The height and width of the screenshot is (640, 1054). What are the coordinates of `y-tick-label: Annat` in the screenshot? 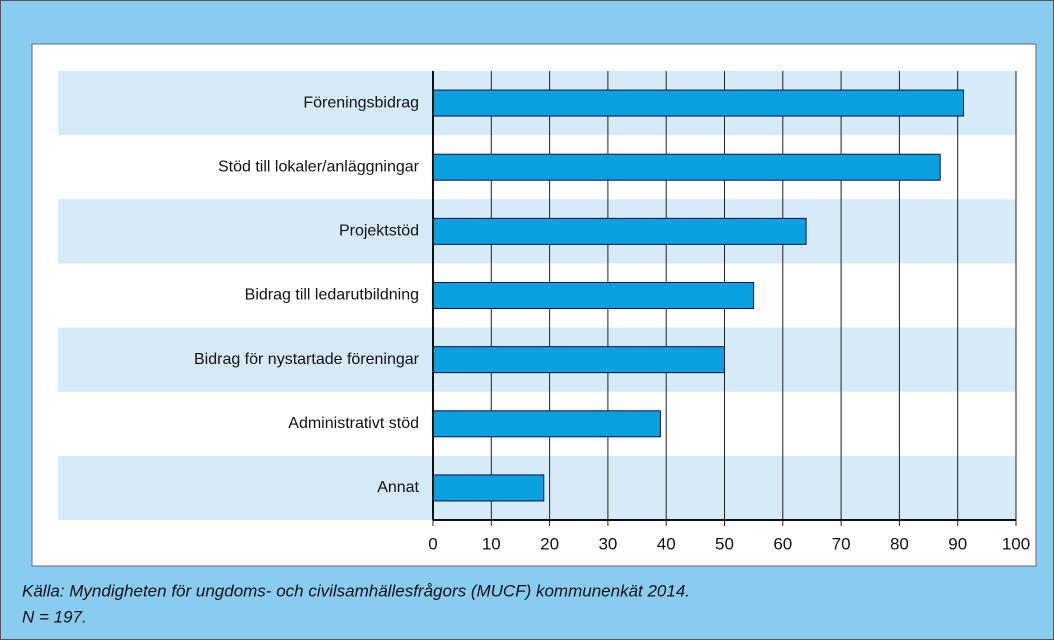 It's located at (398, 487).